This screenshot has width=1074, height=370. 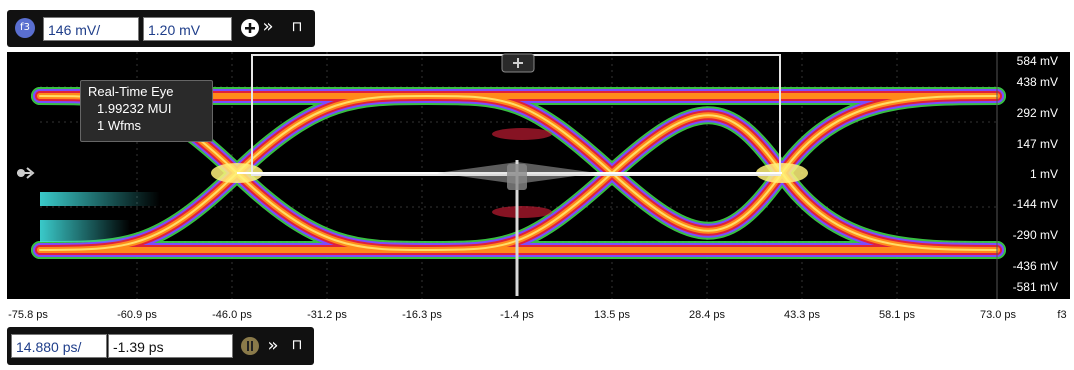 What do you see at coordinates (517, 177) in the screenshot?
I see `cursor-center-handle` at bounding box center [517, 177].